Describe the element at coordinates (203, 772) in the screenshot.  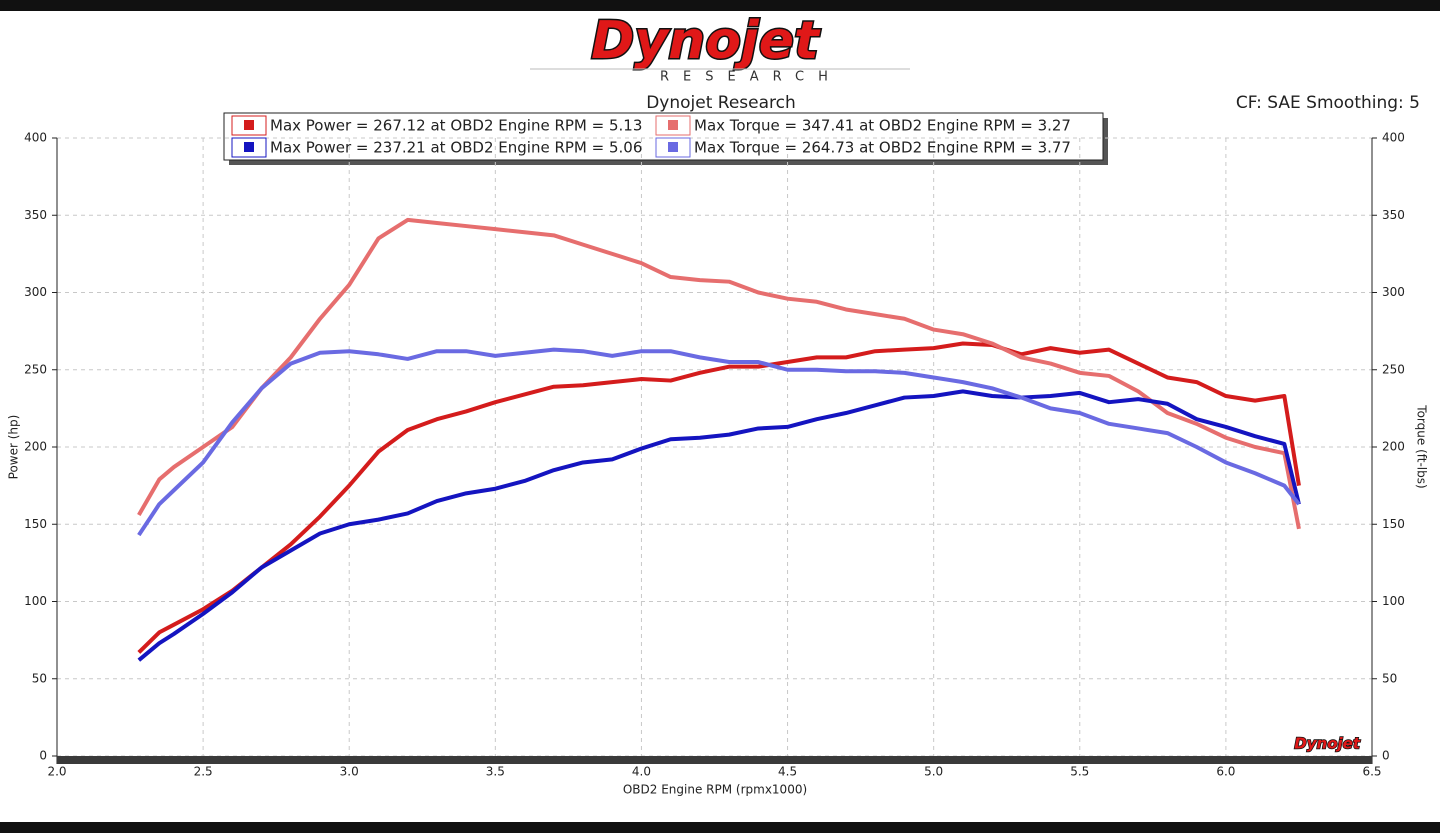
I see `x-tick-label: 2.5` at that location.